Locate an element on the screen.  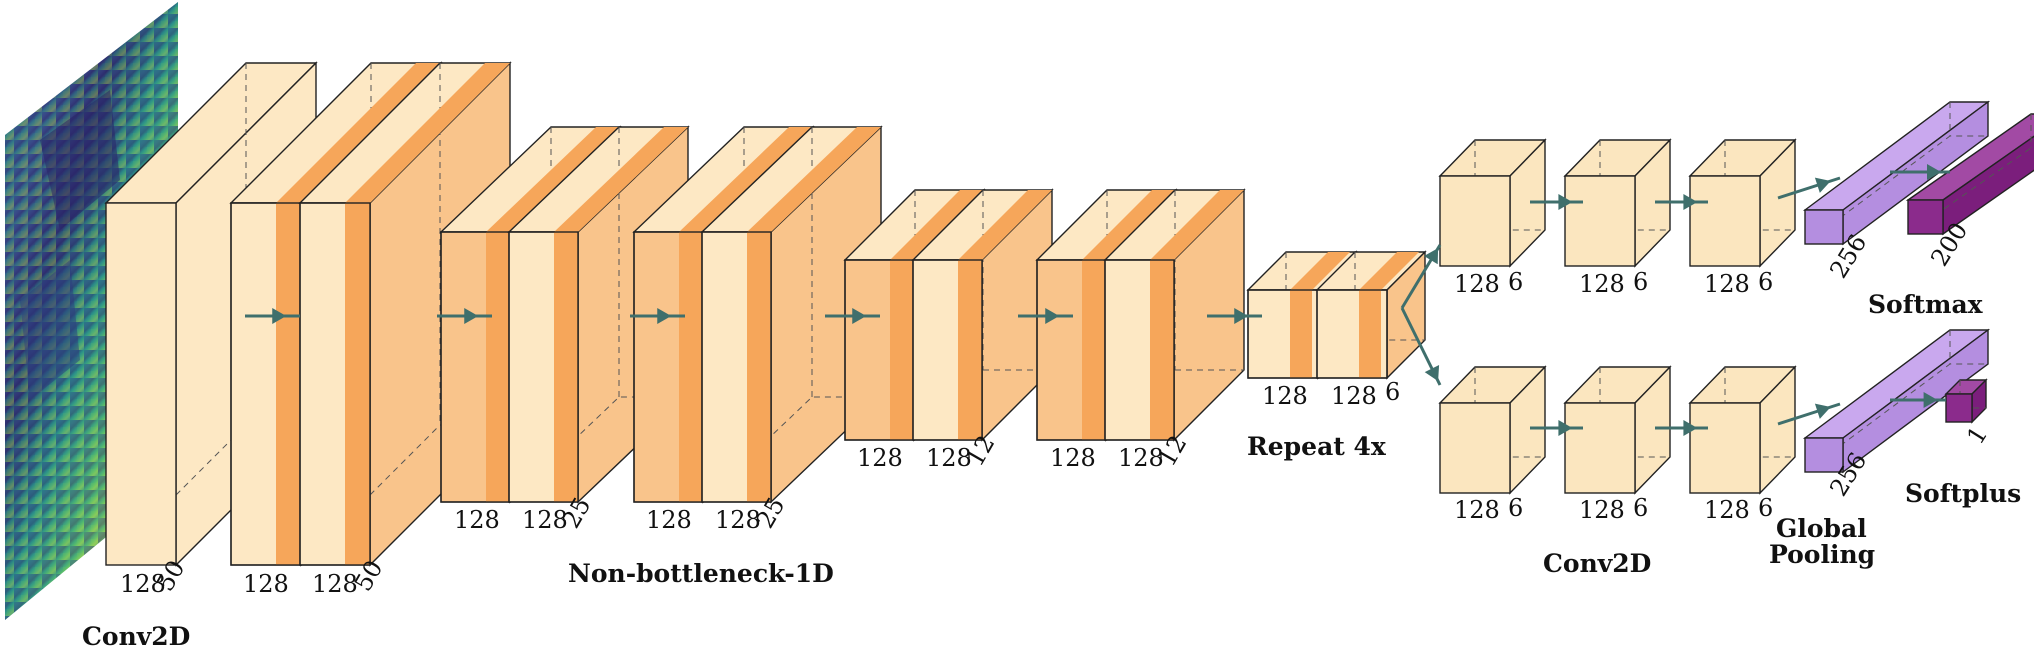
dim-b5-width-b: 128 is located at coordinates (949, 458).